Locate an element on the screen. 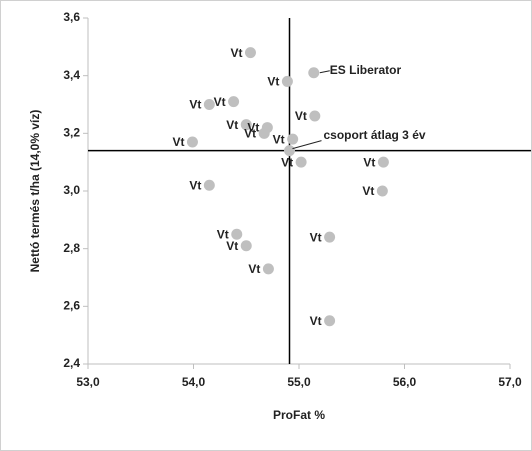 This screenshot has width=532, height=451. y-tick-label: 2,6 is located at coordinates (71, 306).